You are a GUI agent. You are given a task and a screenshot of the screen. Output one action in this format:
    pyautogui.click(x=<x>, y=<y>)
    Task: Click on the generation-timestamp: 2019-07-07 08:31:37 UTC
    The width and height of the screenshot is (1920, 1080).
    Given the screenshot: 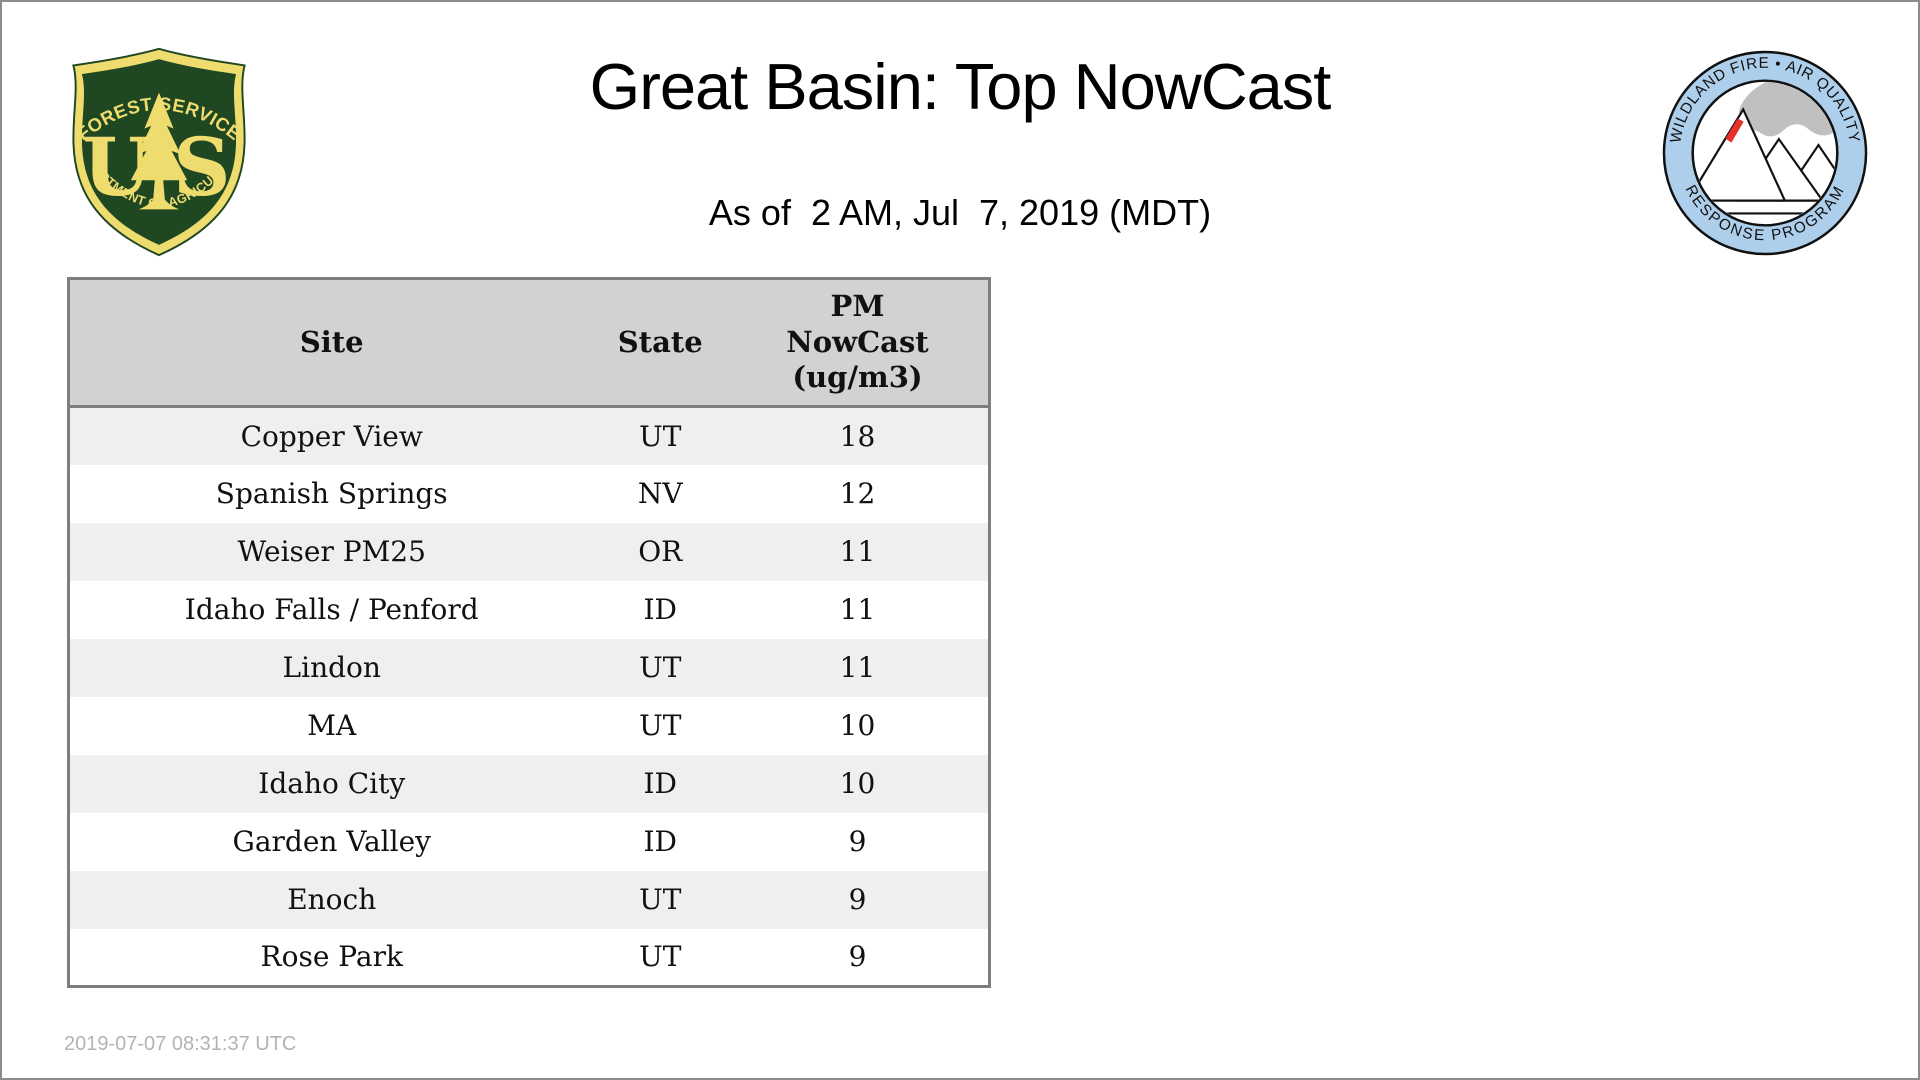 What is the action you would take?
    pyautogui.click(x=180, y=1044)
    